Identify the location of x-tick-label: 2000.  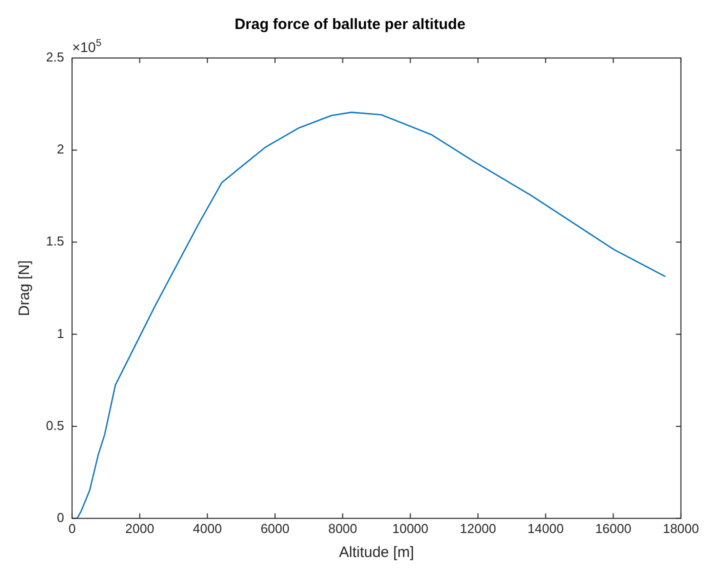
(139, 528).